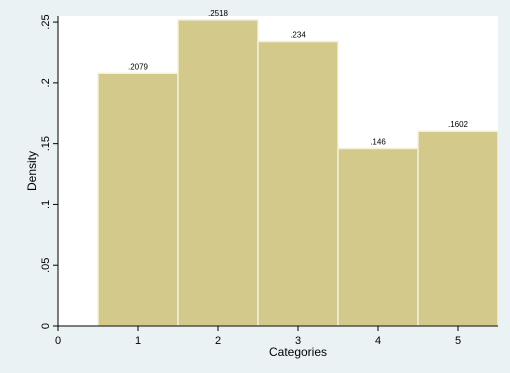  What do you see at coordinates (49, 171) in the screenshot?
I see `y-ticks-group: 0 .05 .1 .15 .2 .25` at bounding box center [49, 171].